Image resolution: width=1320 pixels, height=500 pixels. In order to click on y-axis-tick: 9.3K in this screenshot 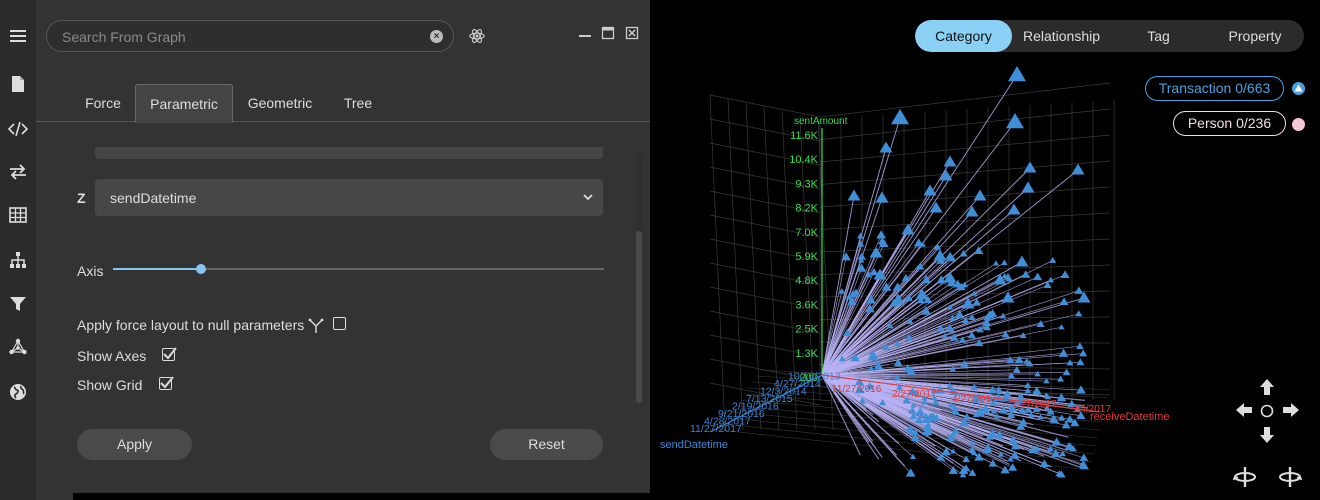, I will do `click(806, 184)`.